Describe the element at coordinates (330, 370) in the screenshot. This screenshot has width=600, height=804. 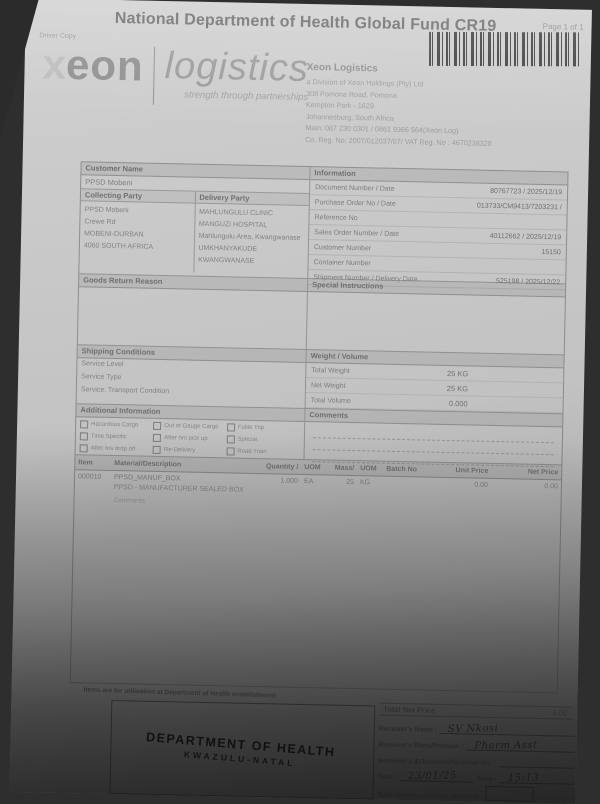
I see `weight-label: Total Weight` at that location.